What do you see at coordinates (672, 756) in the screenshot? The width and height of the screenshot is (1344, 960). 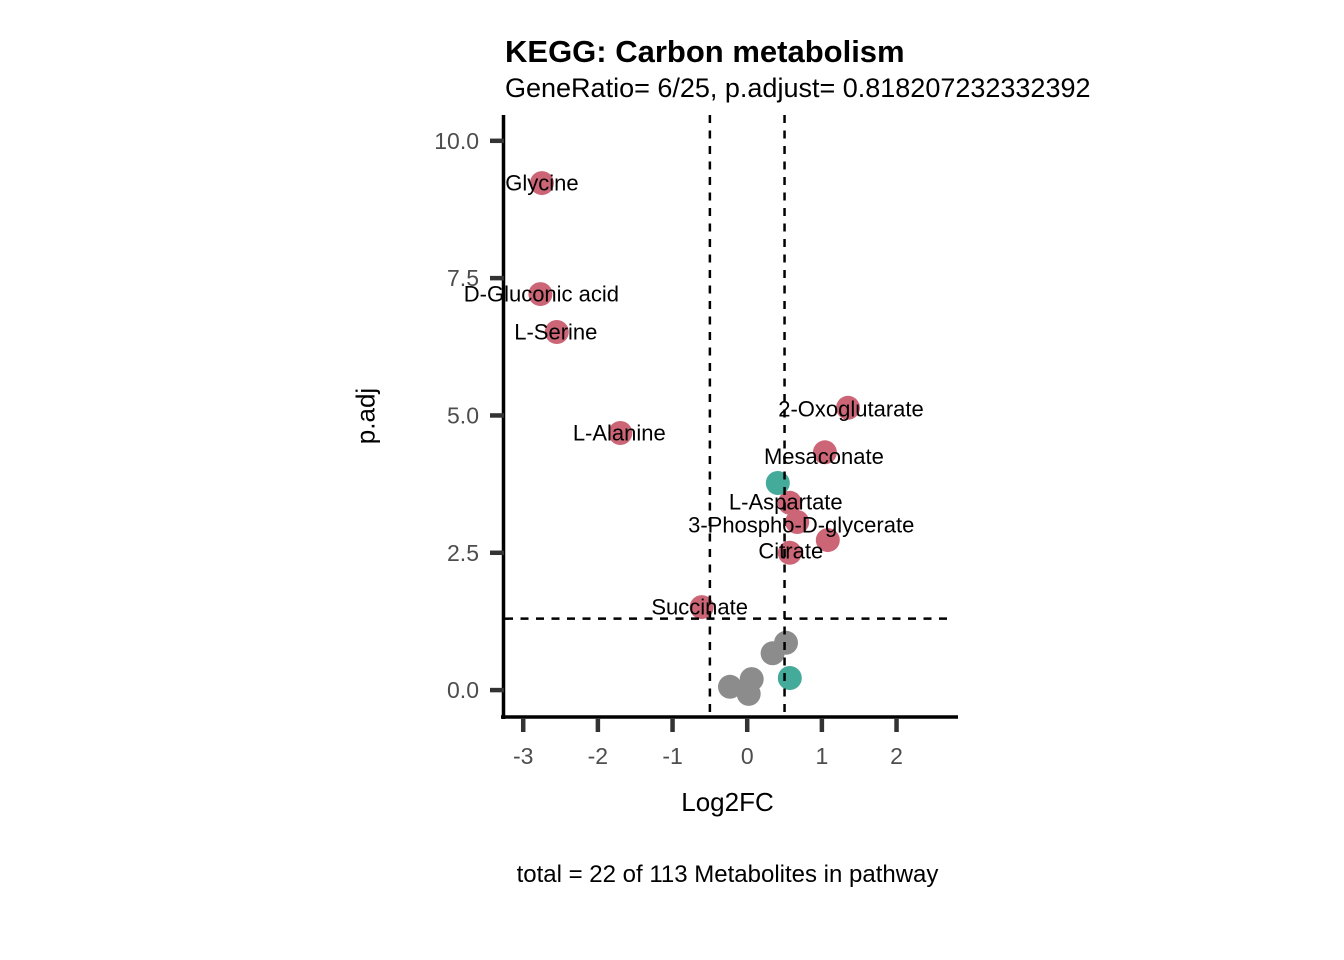 I see `x-tick-label: -1` at bounding box center [672, 756].